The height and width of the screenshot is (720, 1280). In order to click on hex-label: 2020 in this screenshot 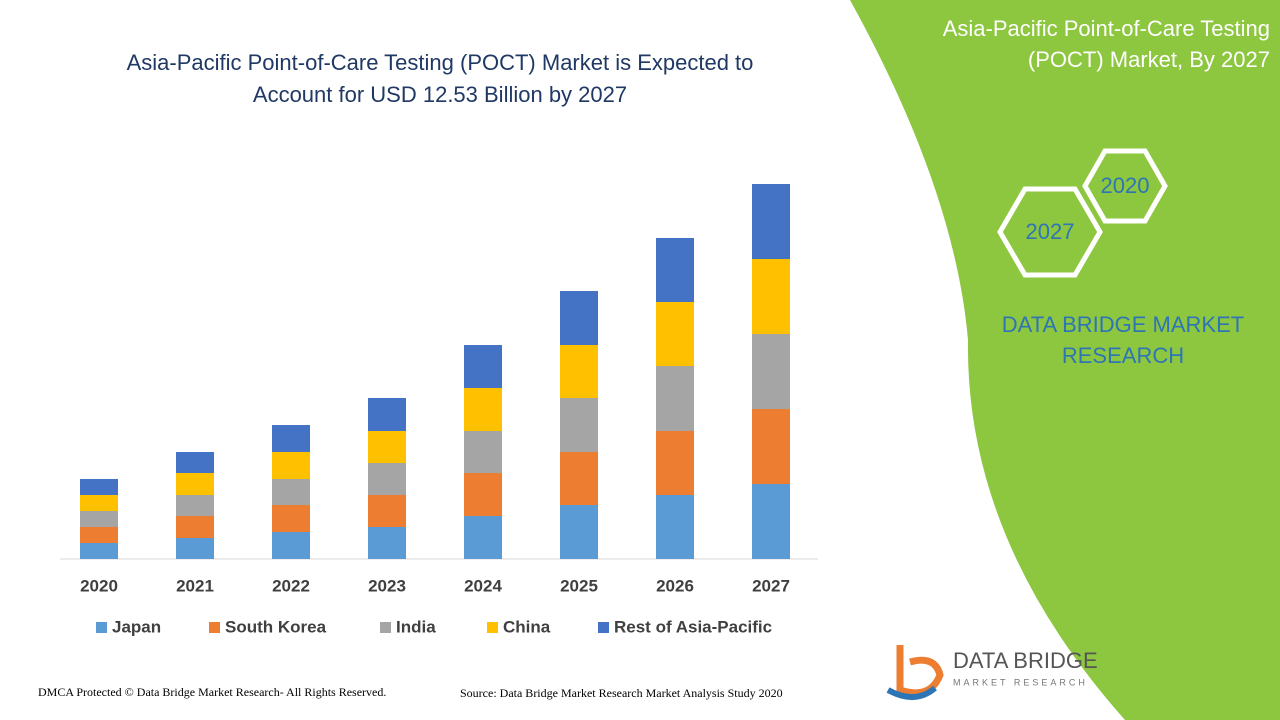, I will do `click(1125, 185)`.